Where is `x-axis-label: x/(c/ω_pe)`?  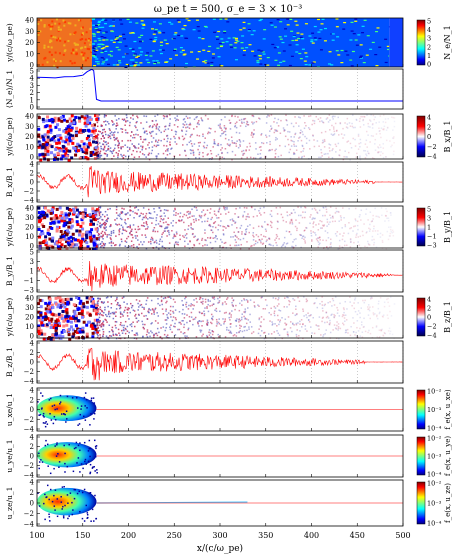
x-axis-label: x/(c/ω_pe) is located at coordinates (220, 548).